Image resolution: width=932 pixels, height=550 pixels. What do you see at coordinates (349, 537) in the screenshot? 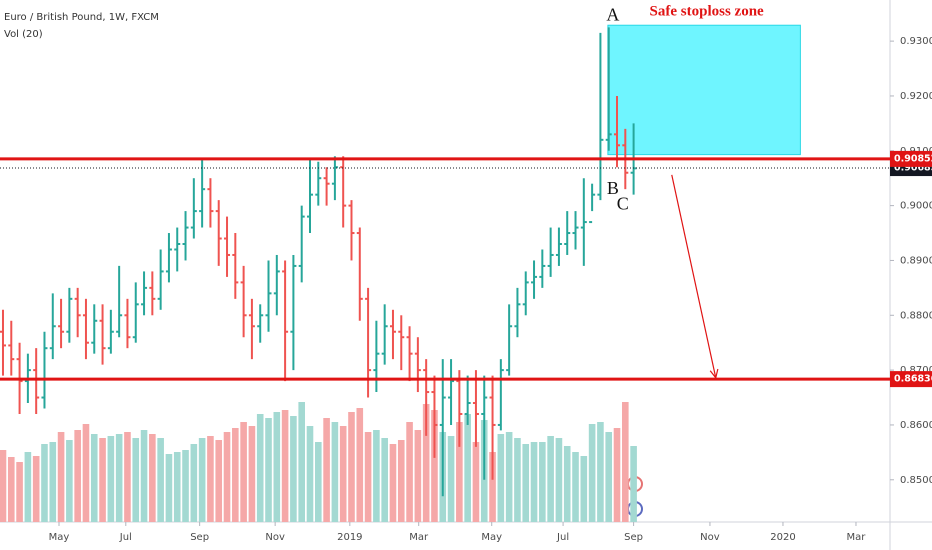
I see `x-tick-label: 2019` at bounding box center [349, 537].